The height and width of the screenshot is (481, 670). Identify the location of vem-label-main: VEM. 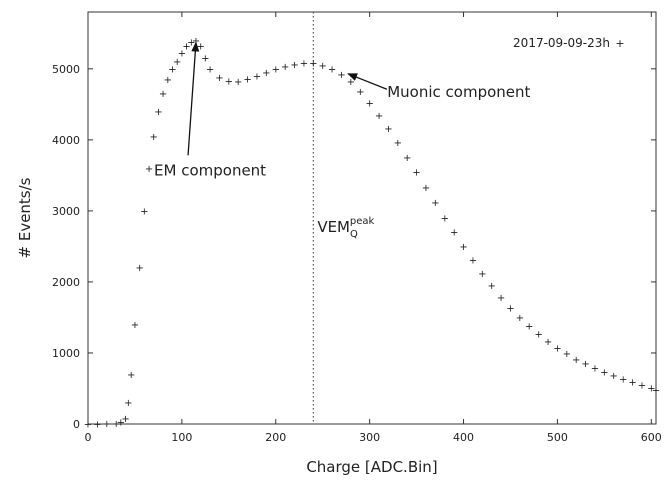
(333, 227).